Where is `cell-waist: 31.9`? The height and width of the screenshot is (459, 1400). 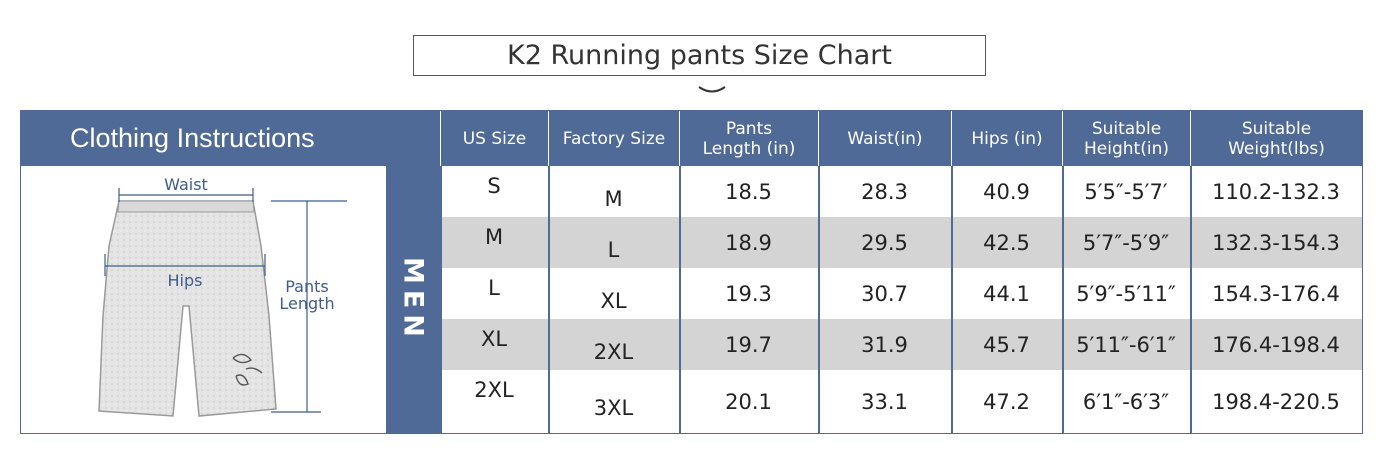
cell-waist: 31.9 is located at coordinates (884, 344).